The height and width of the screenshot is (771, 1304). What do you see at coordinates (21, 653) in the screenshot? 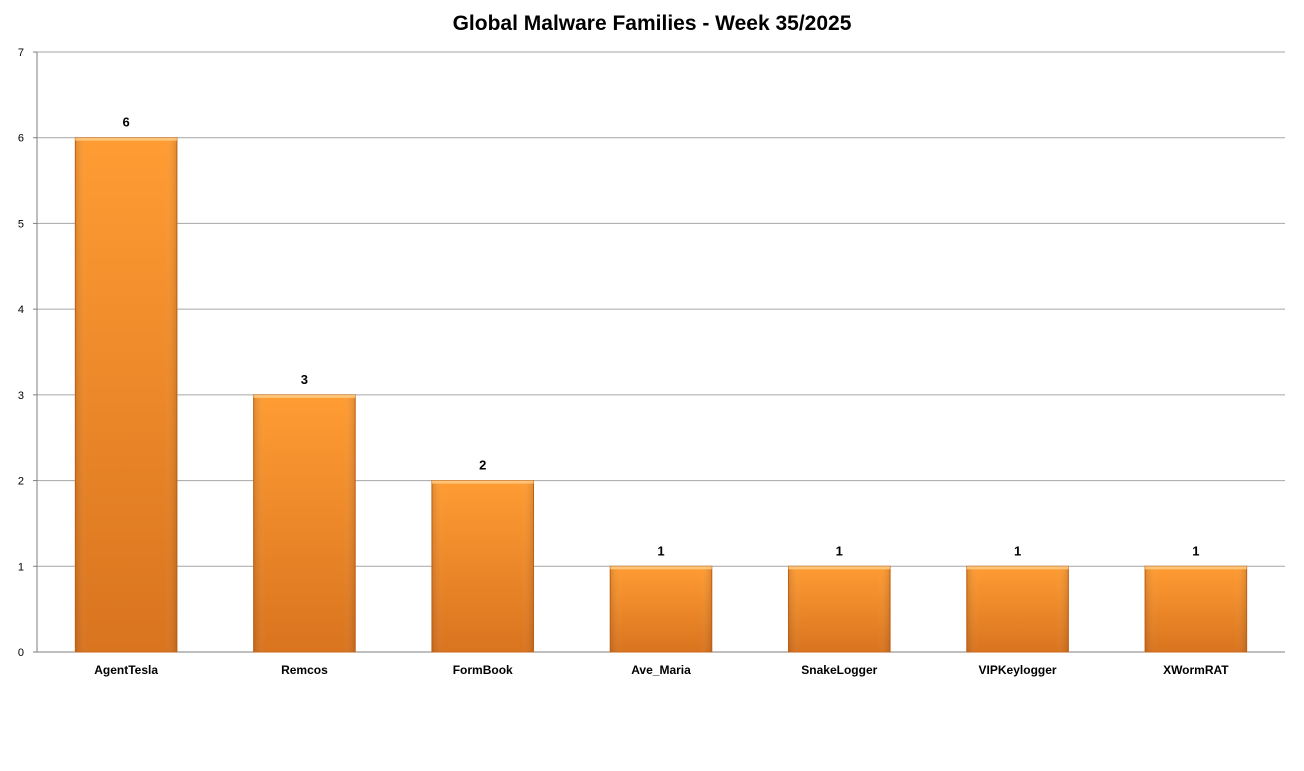
I see `y-tick-label: 0` at bounding box center [21, 653].